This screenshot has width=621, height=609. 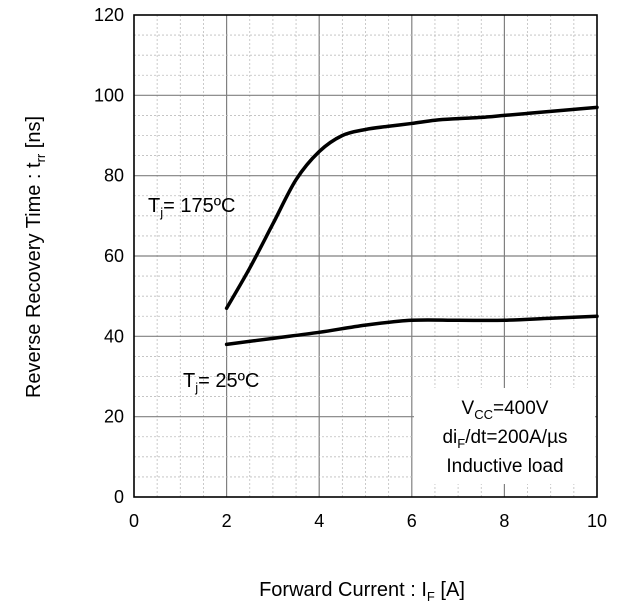 I want to click on y-axis-label: Reverse Recovery Time : trr [ns], so click(x=35, y=257).